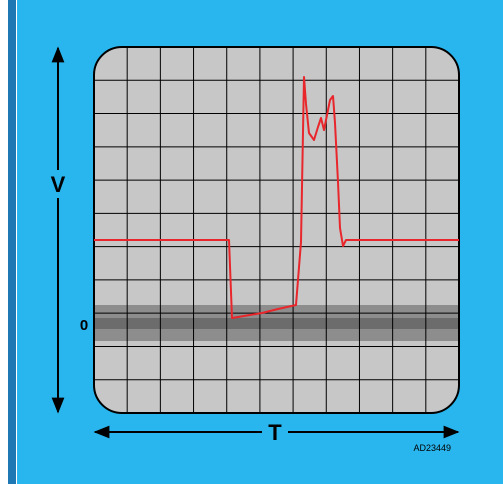 The width and height of the screenshot is (503, 484). I want to click on v-label-gap, so click(58, 184).